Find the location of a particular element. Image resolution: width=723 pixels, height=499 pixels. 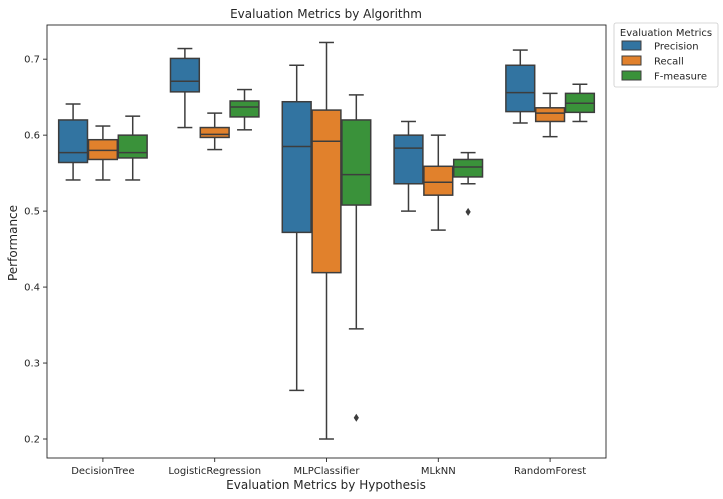

y-tick-label: 0.3 is located at coordinates (32, 364).